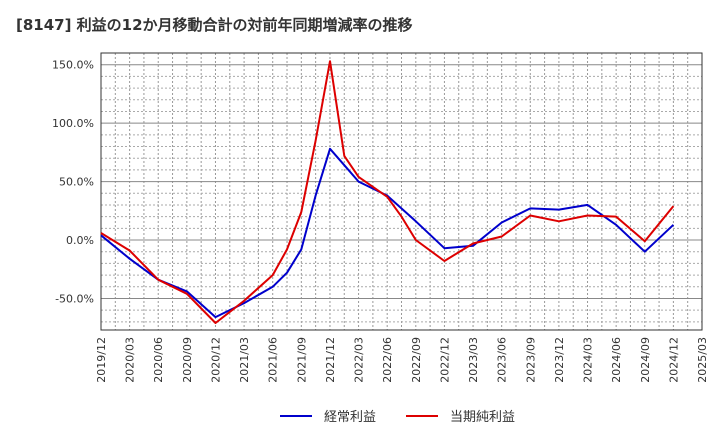 Image resolution: width=720 pixels, height=440 pixels. I want to click on x-tick-label: 2024/09, so click(645, 360).